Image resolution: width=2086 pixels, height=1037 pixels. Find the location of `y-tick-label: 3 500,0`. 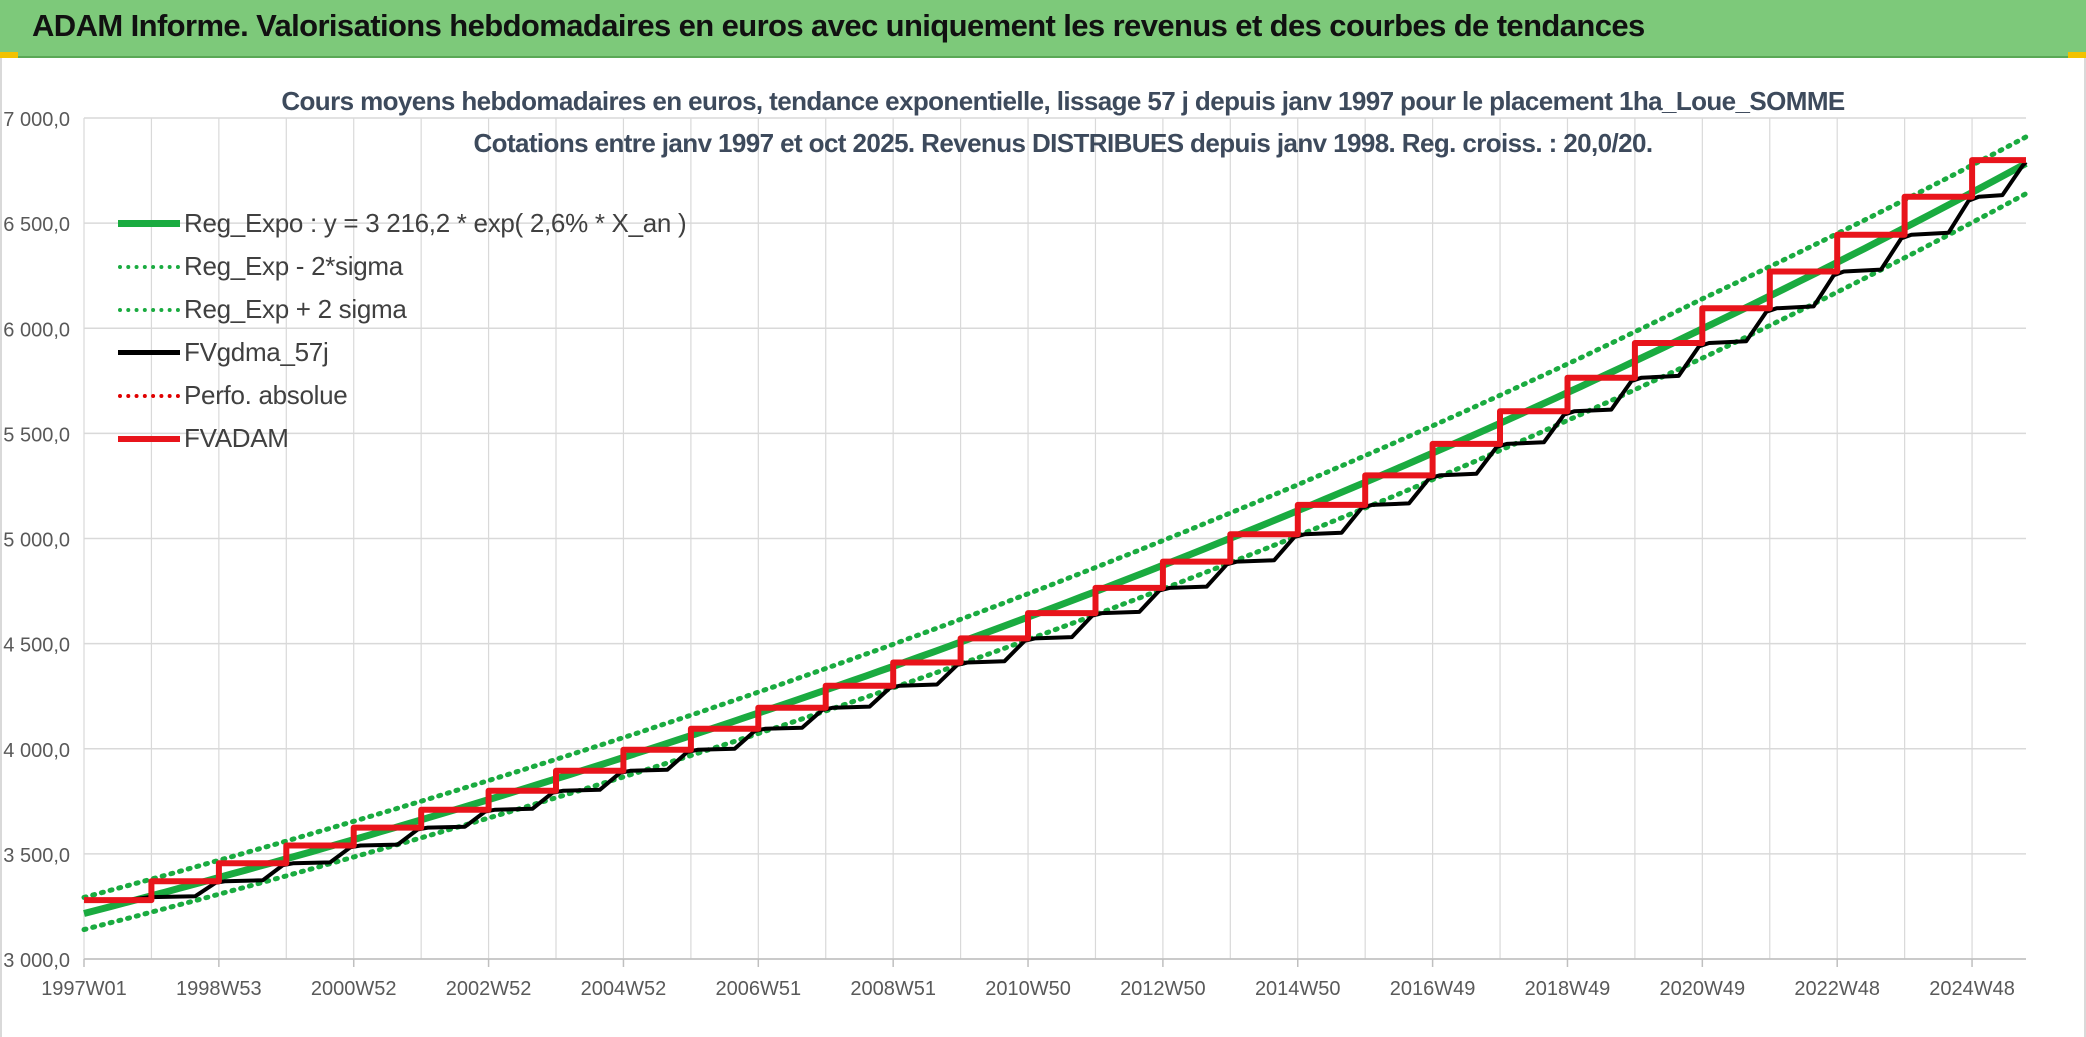

y-tick-label: 3 500,0 is located at coordinates (36, 856).